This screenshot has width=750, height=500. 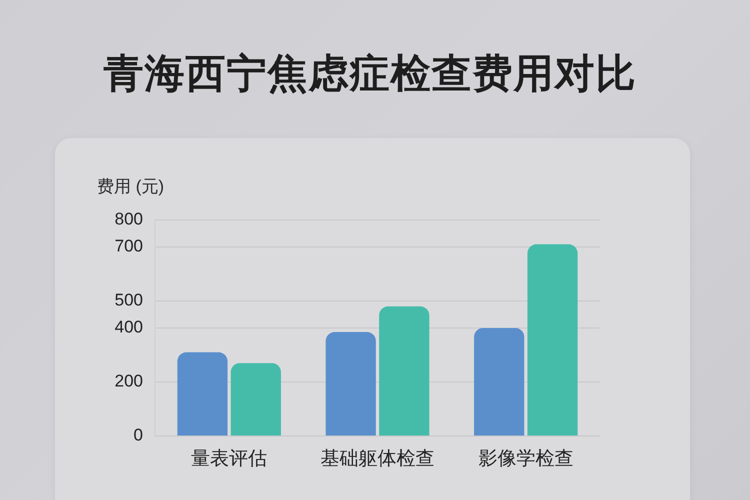 I want to click on y-tick-label: 800, so click(x=128, y=219).